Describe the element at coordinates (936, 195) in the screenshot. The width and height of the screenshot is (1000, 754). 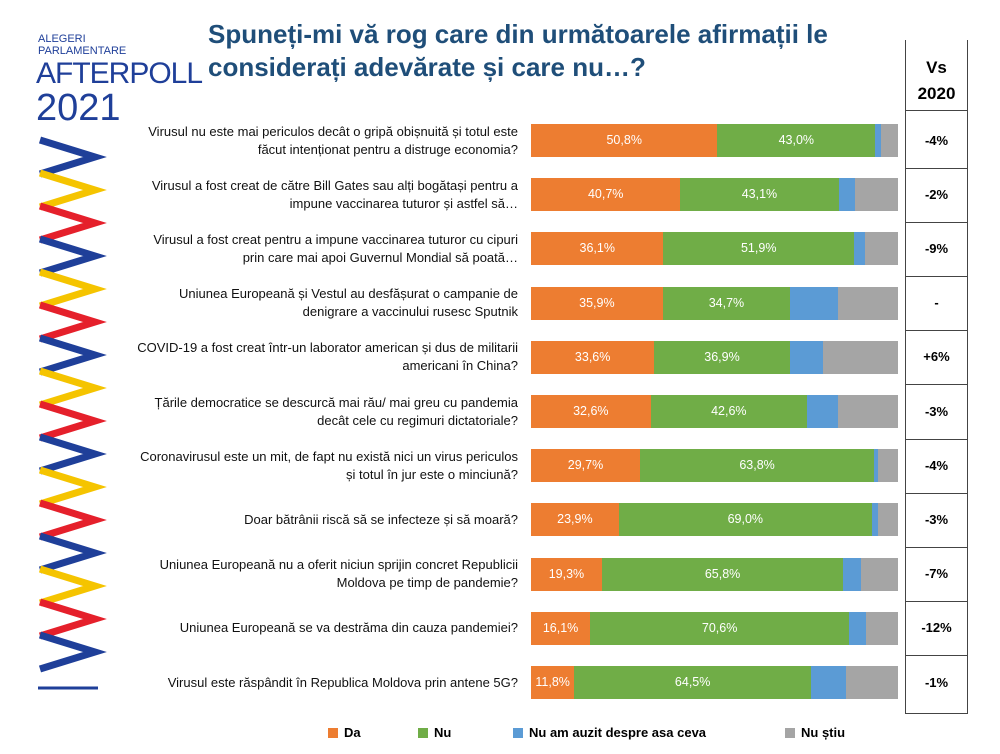
I see `comparison-value: -2%` at that location.